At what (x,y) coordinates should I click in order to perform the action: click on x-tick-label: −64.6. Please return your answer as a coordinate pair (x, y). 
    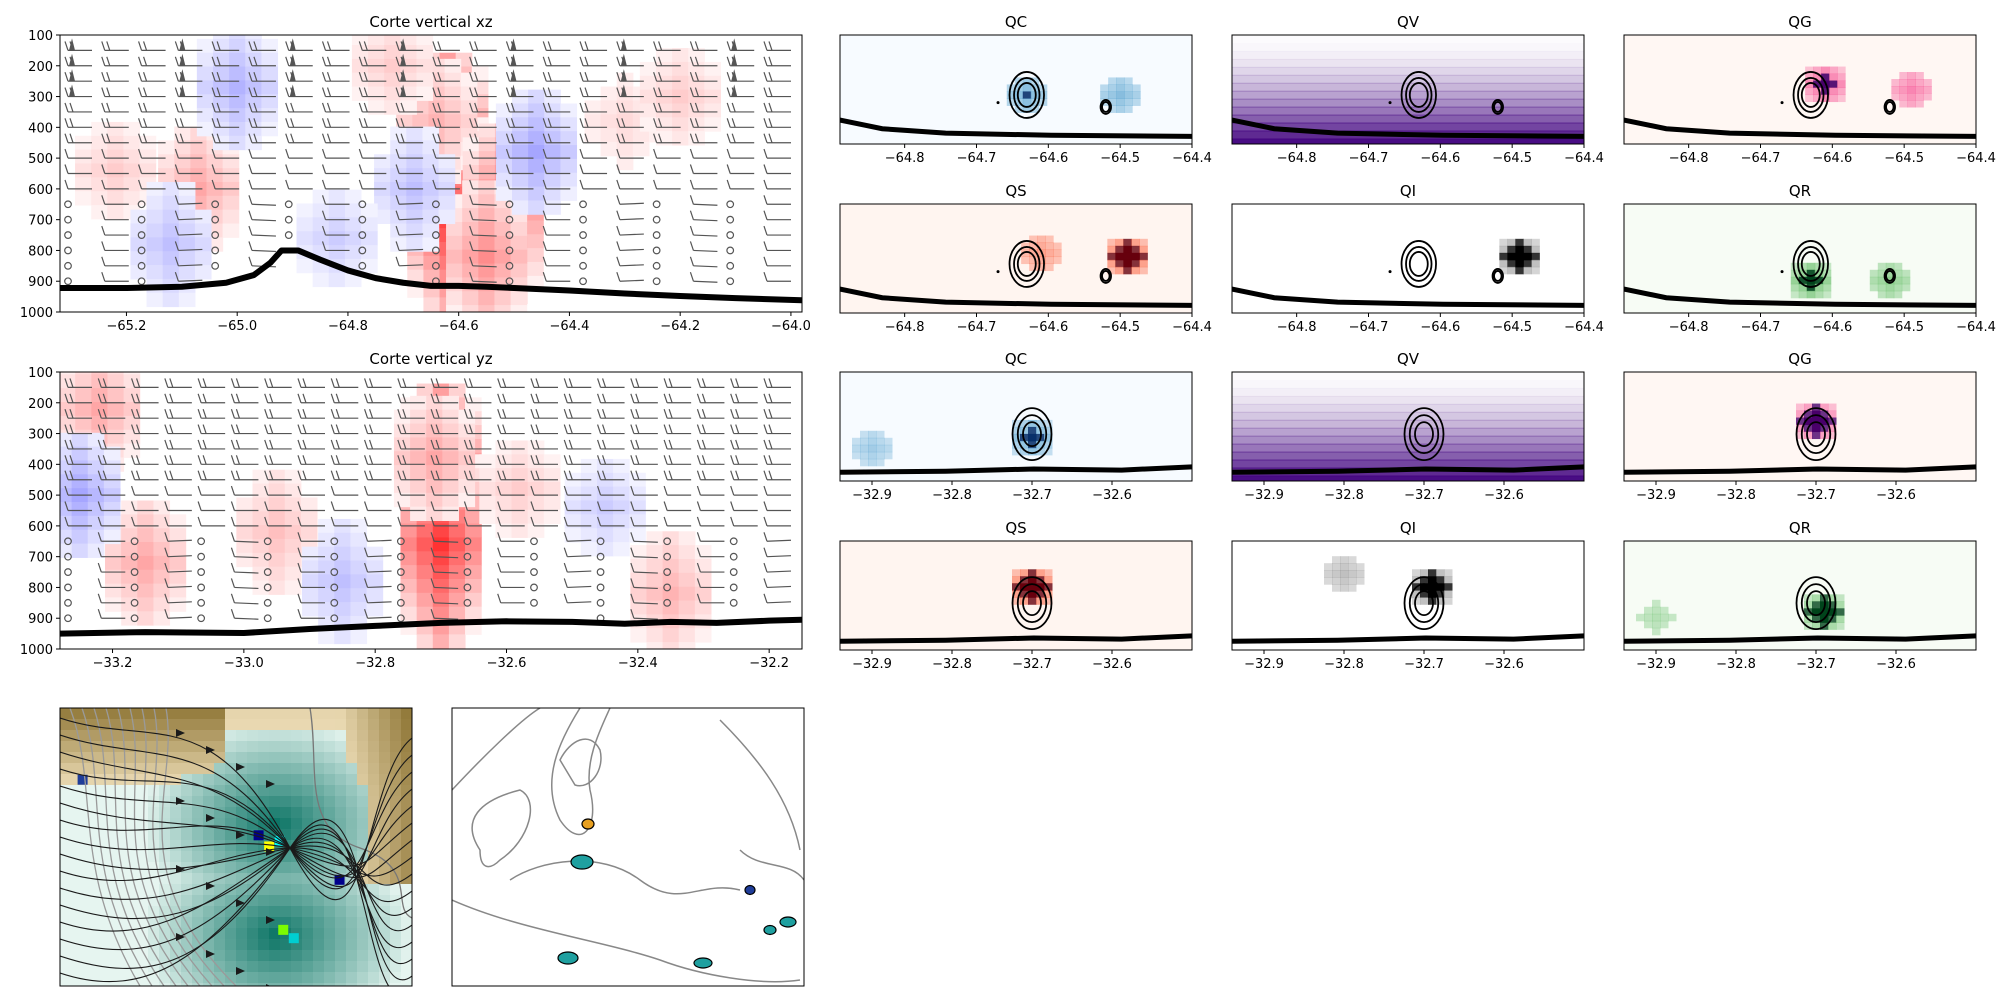
    Looking at the image, I should click on (1832, 327).